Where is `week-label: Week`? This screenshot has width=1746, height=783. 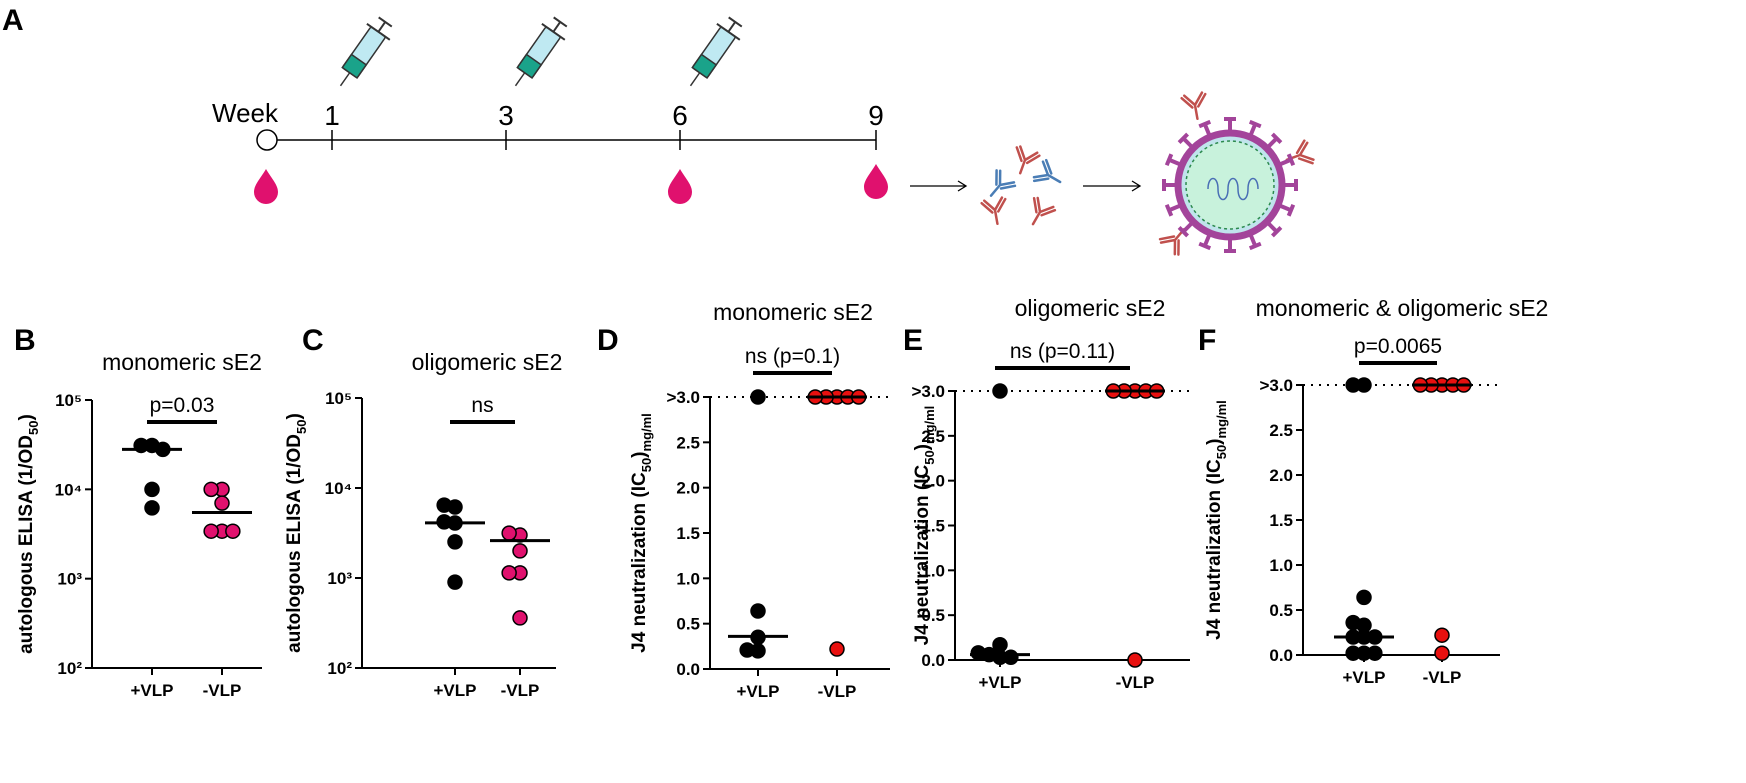
week-label: Week is located at coordinates (245, 113).